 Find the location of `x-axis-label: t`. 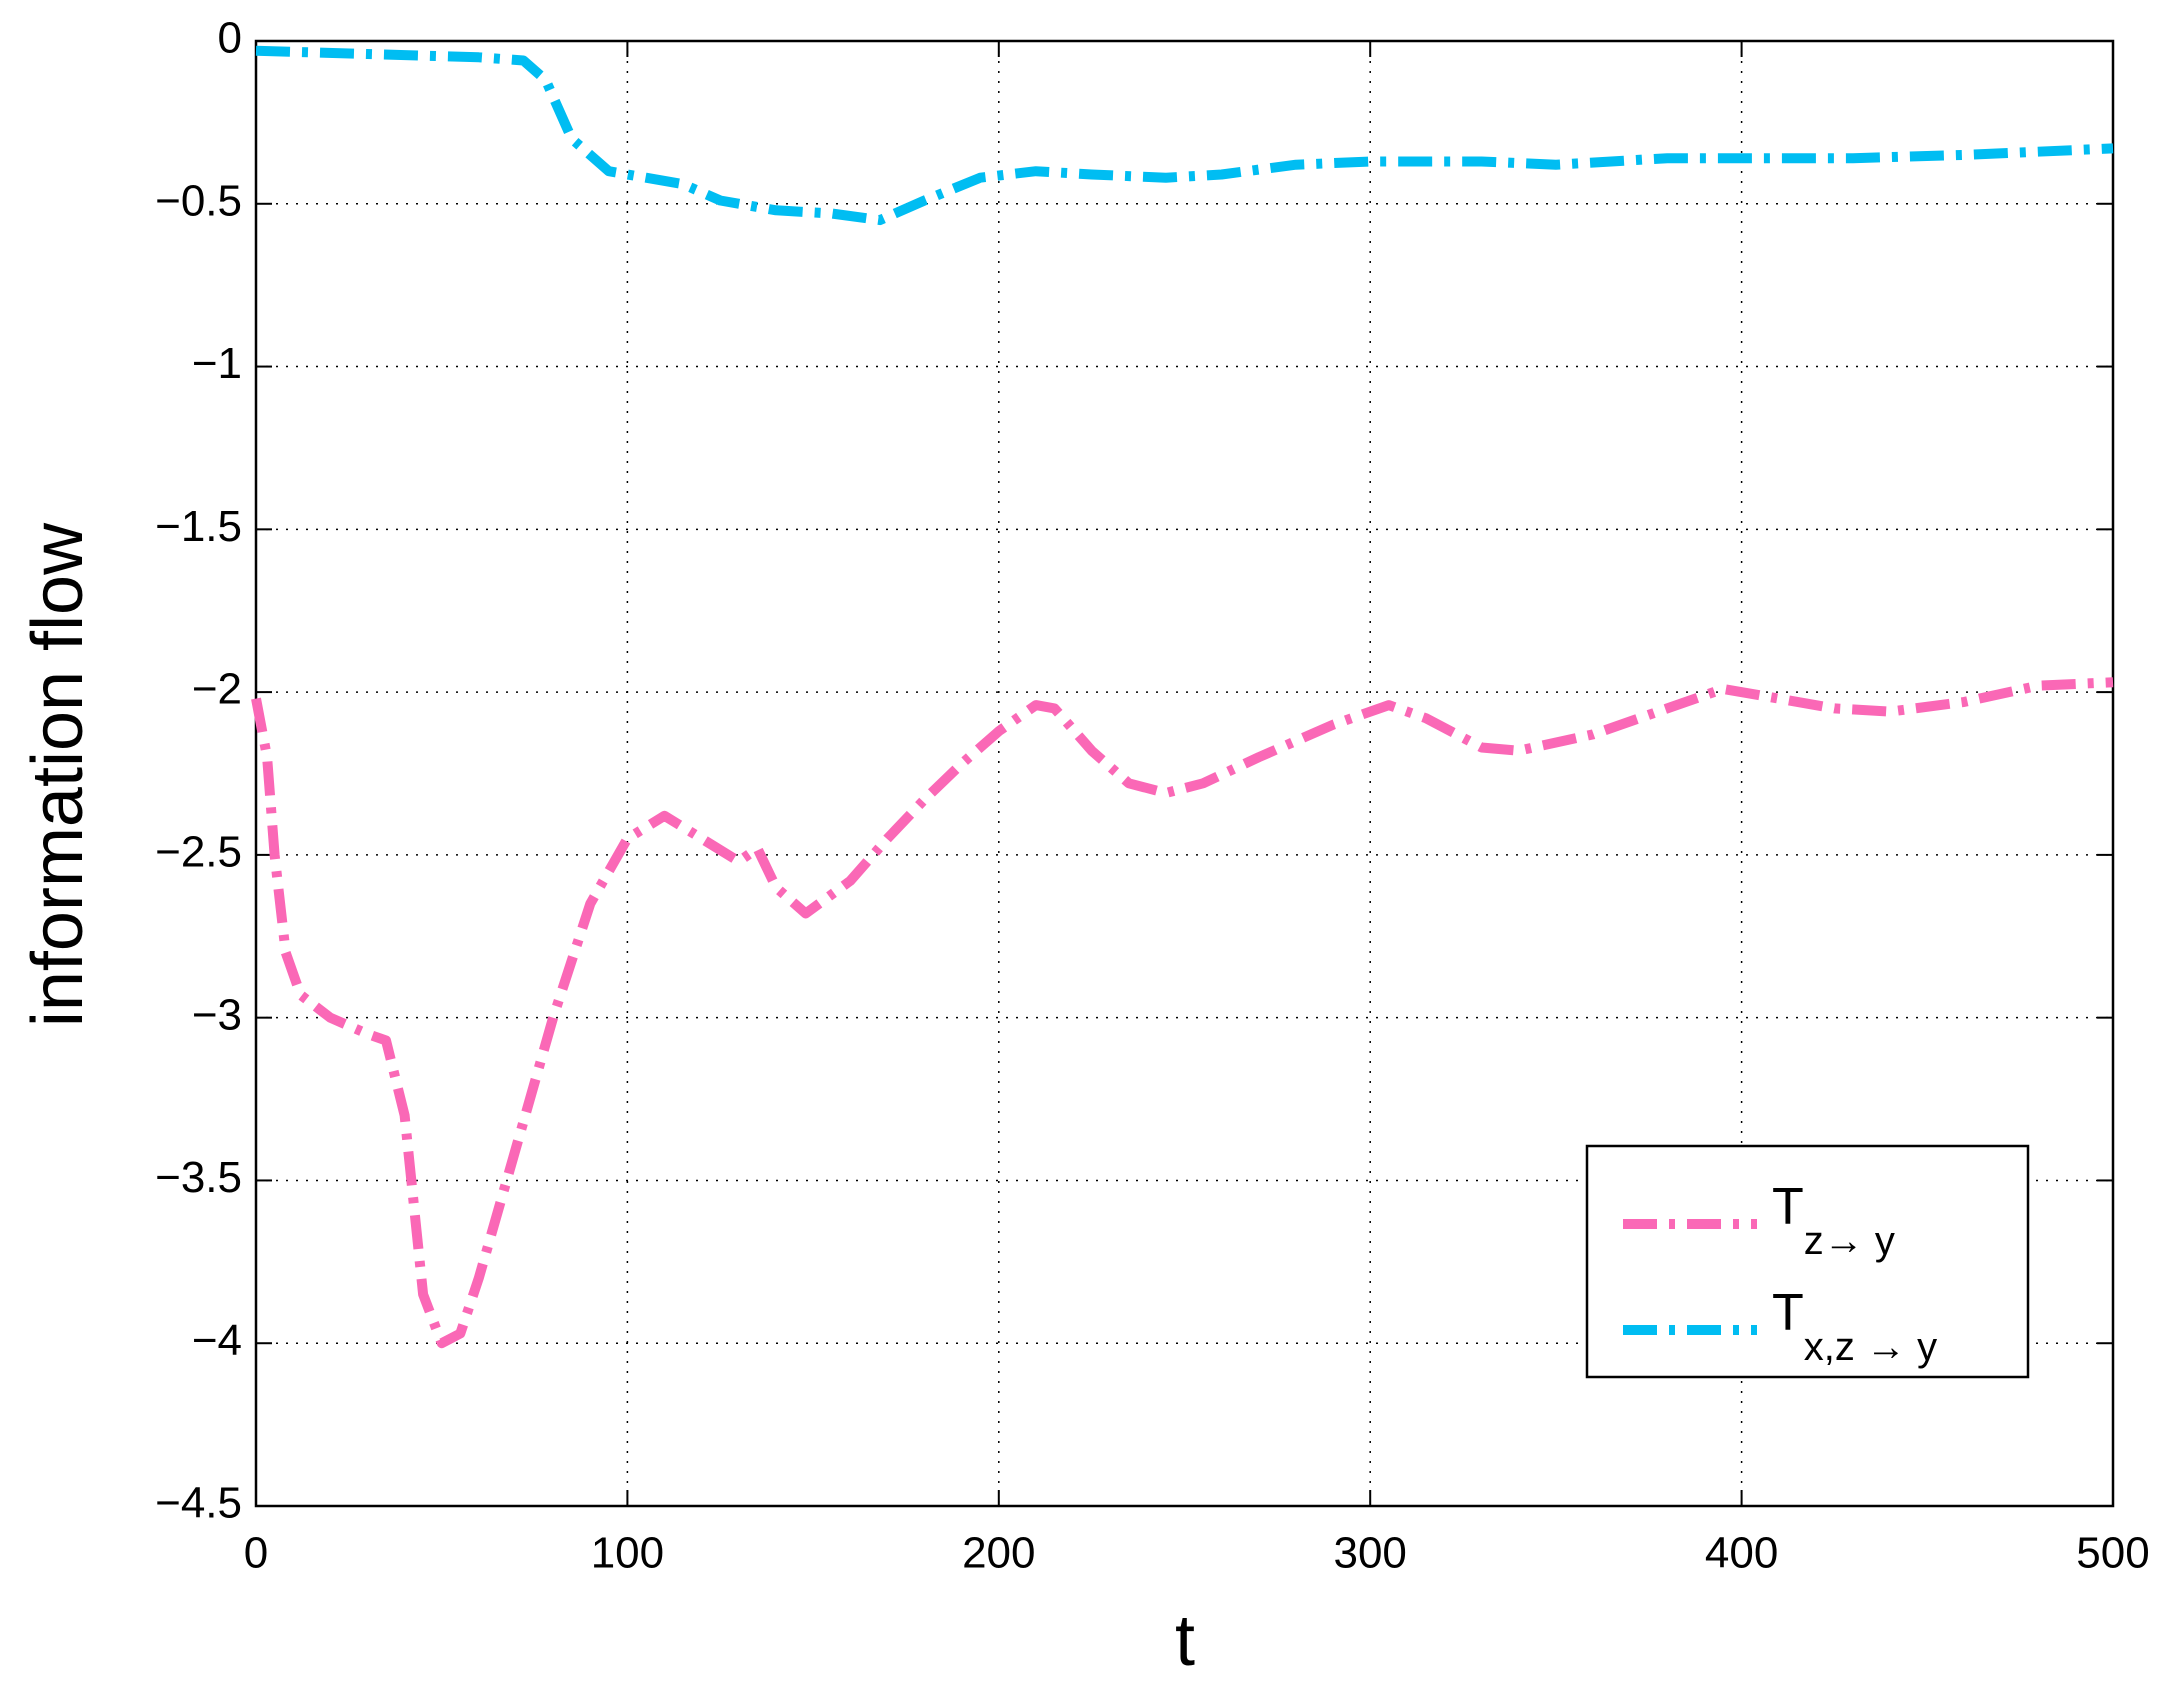

x-axis-label: t is located at coordinates (1185, 1641).